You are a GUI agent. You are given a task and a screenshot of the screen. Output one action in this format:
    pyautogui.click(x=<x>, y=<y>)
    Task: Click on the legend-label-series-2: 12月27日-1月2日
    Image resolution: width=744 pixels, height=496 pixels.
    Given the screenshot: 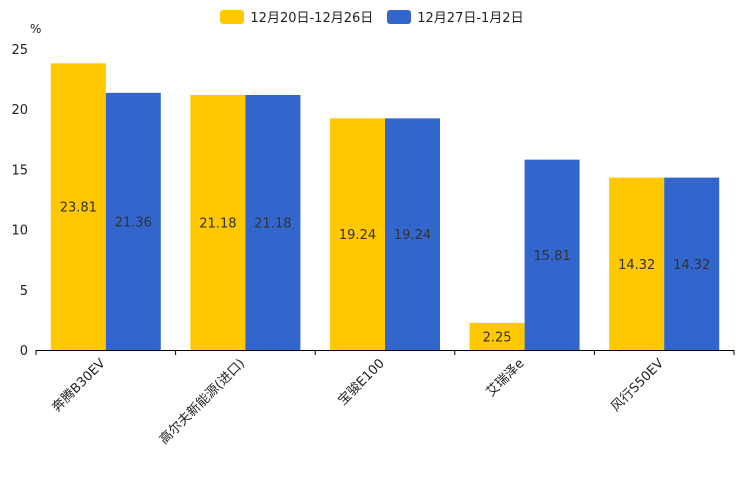 What is the action you would take?
    pyautogui.click(x=470, y=18)
    